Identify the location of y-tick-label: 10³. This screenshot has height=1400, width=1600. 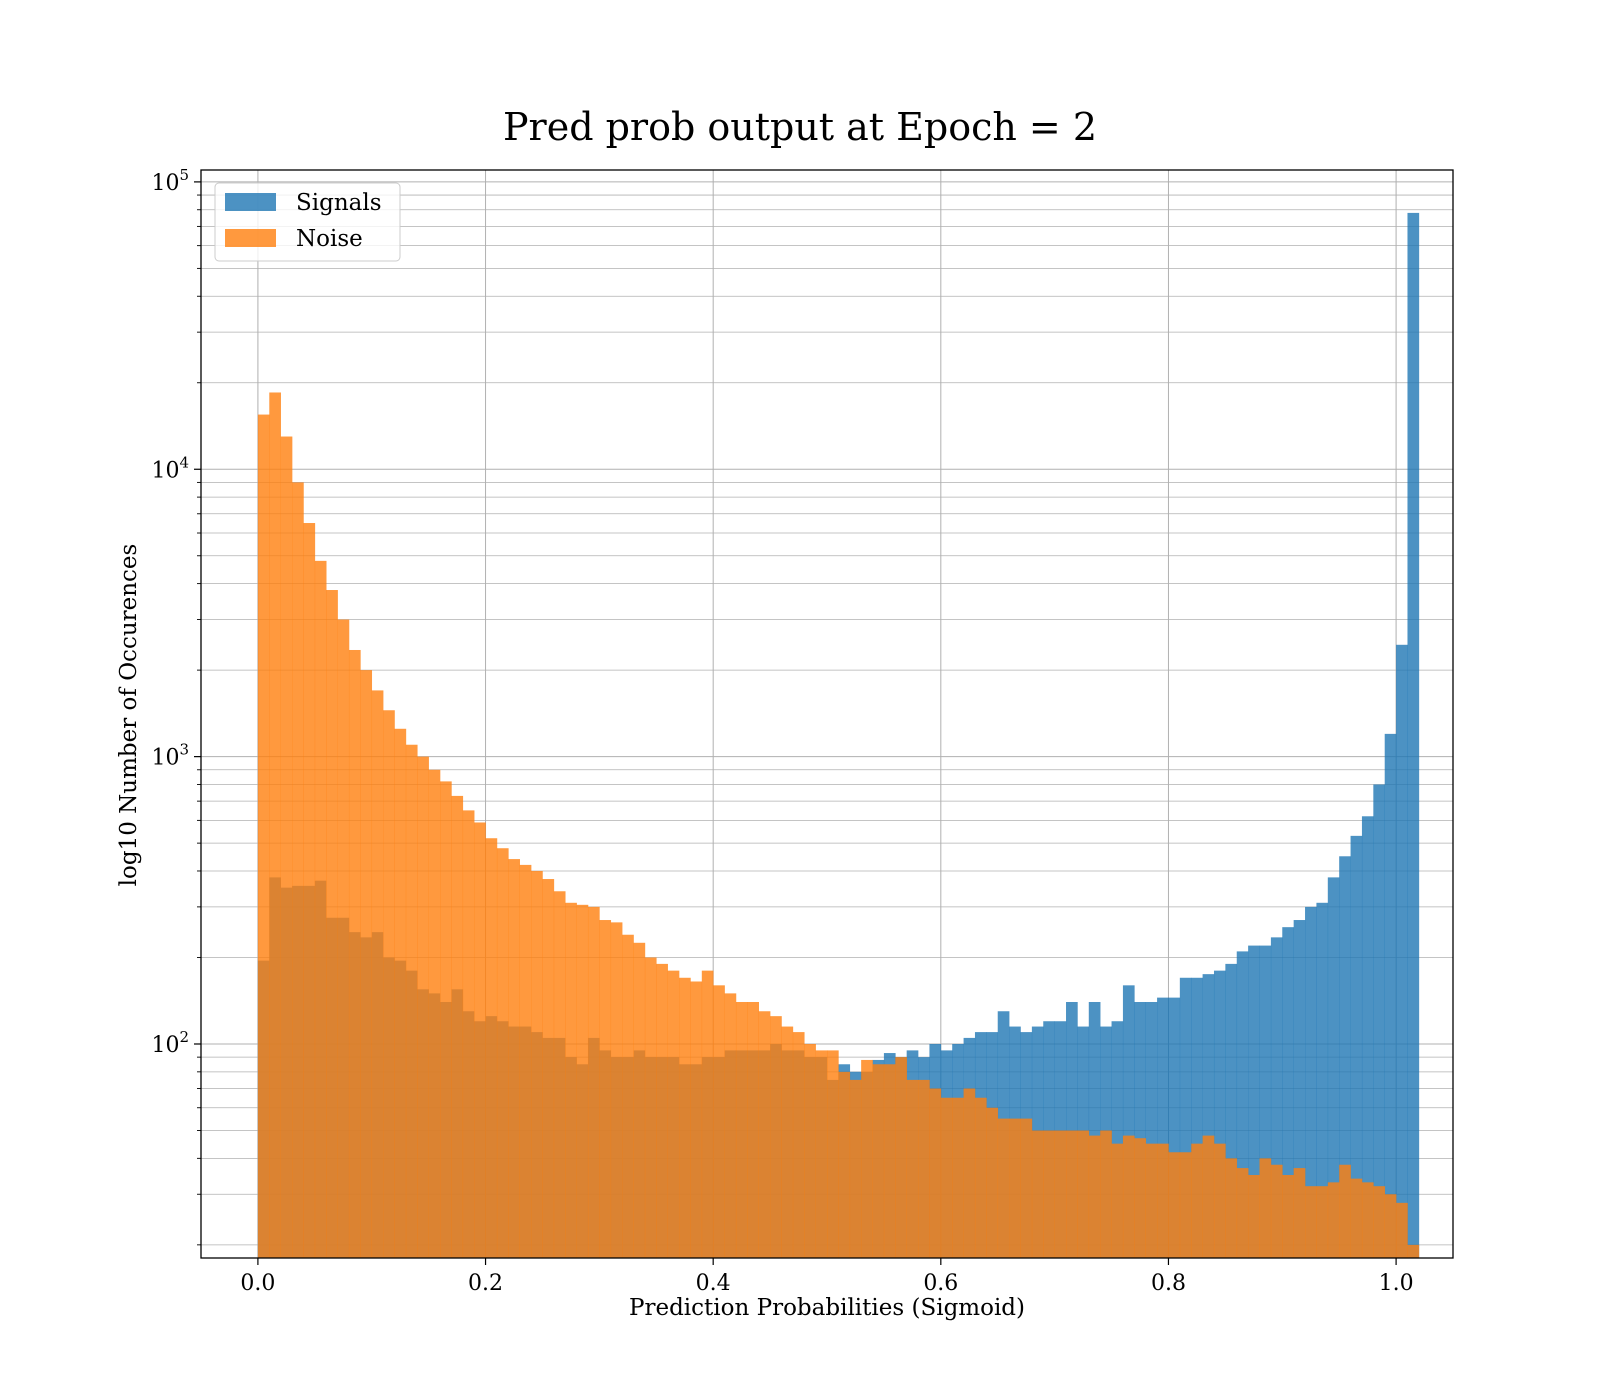
(170, 756).